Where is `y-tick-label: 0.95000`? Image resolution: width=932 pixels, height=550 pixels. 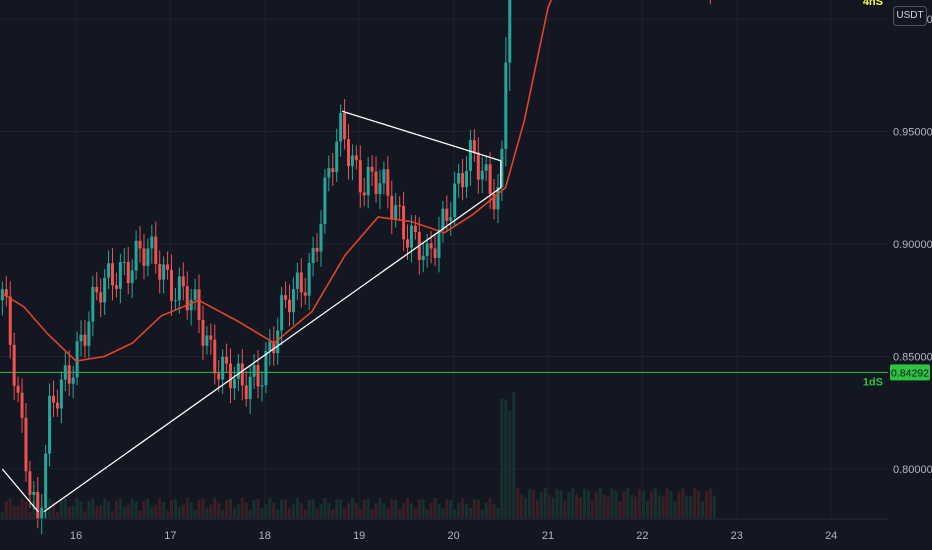
y-tick-label: 0.95000 is located at coordinates (912, 133).